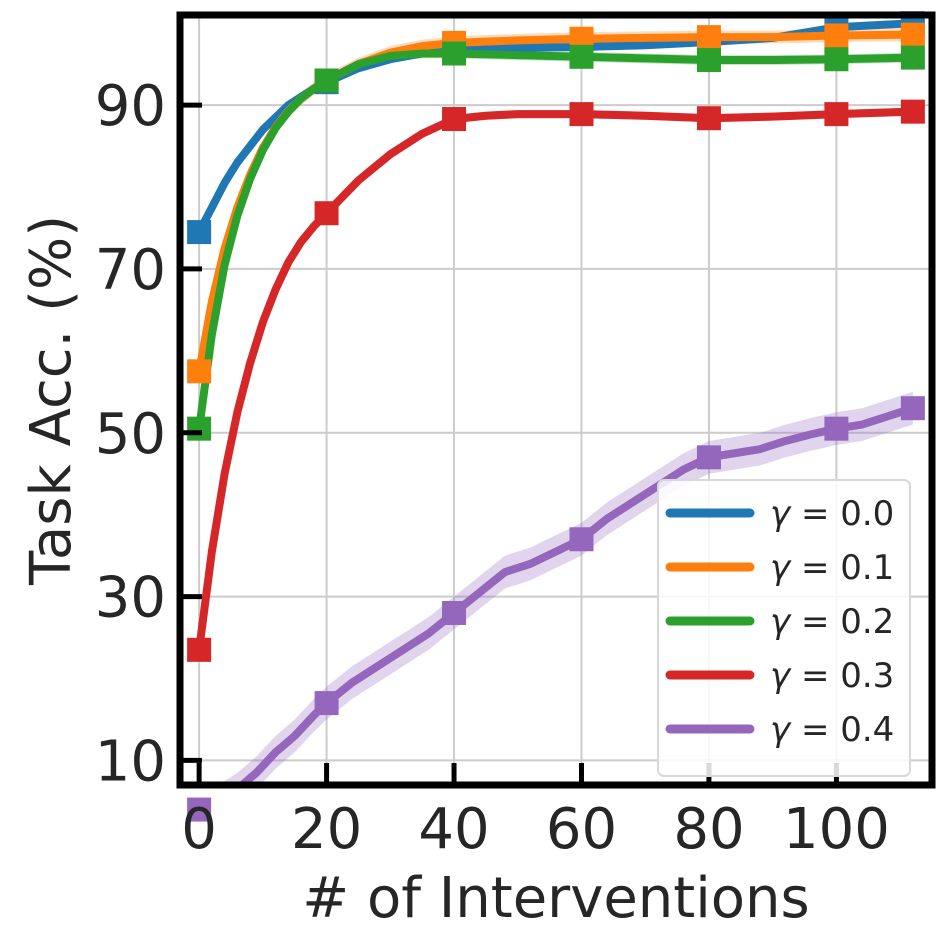 This screenshot has width=947, height=952. I want to click on legend-label: γ = 0.1, so click(832, 568).